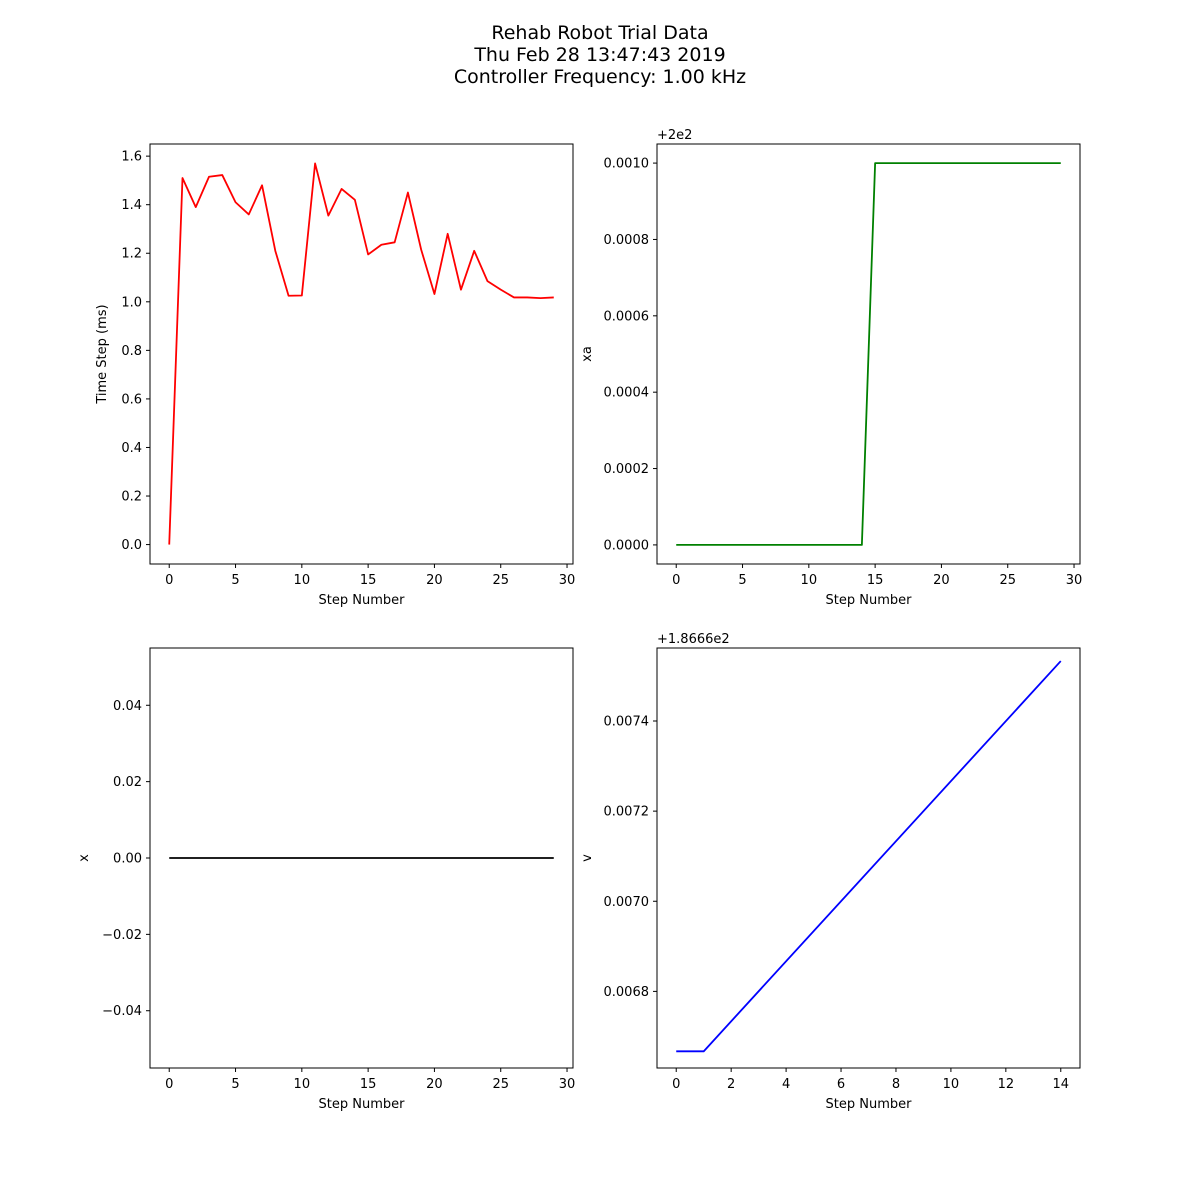 The image size is (1200, 1200). Describe the element at coordinates (627, 722) in the screenshot. I see `y-tick-label: 0.0074` at that location.